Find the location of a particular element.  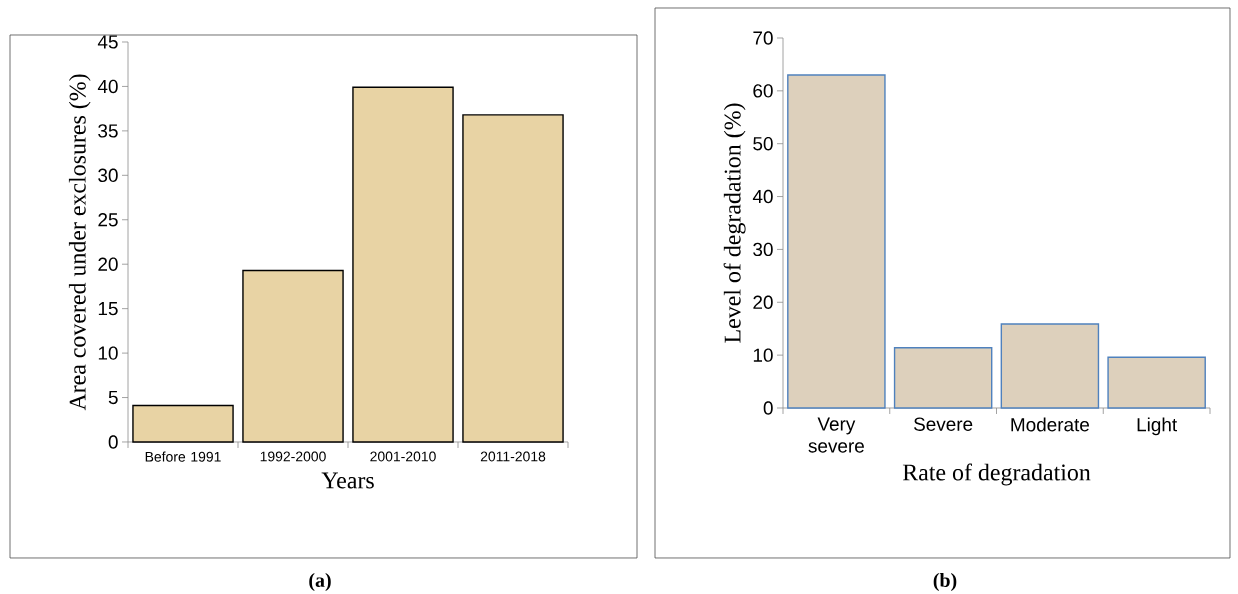

x-tick-label: 2011-2018 is located at coordinates (513, 456).